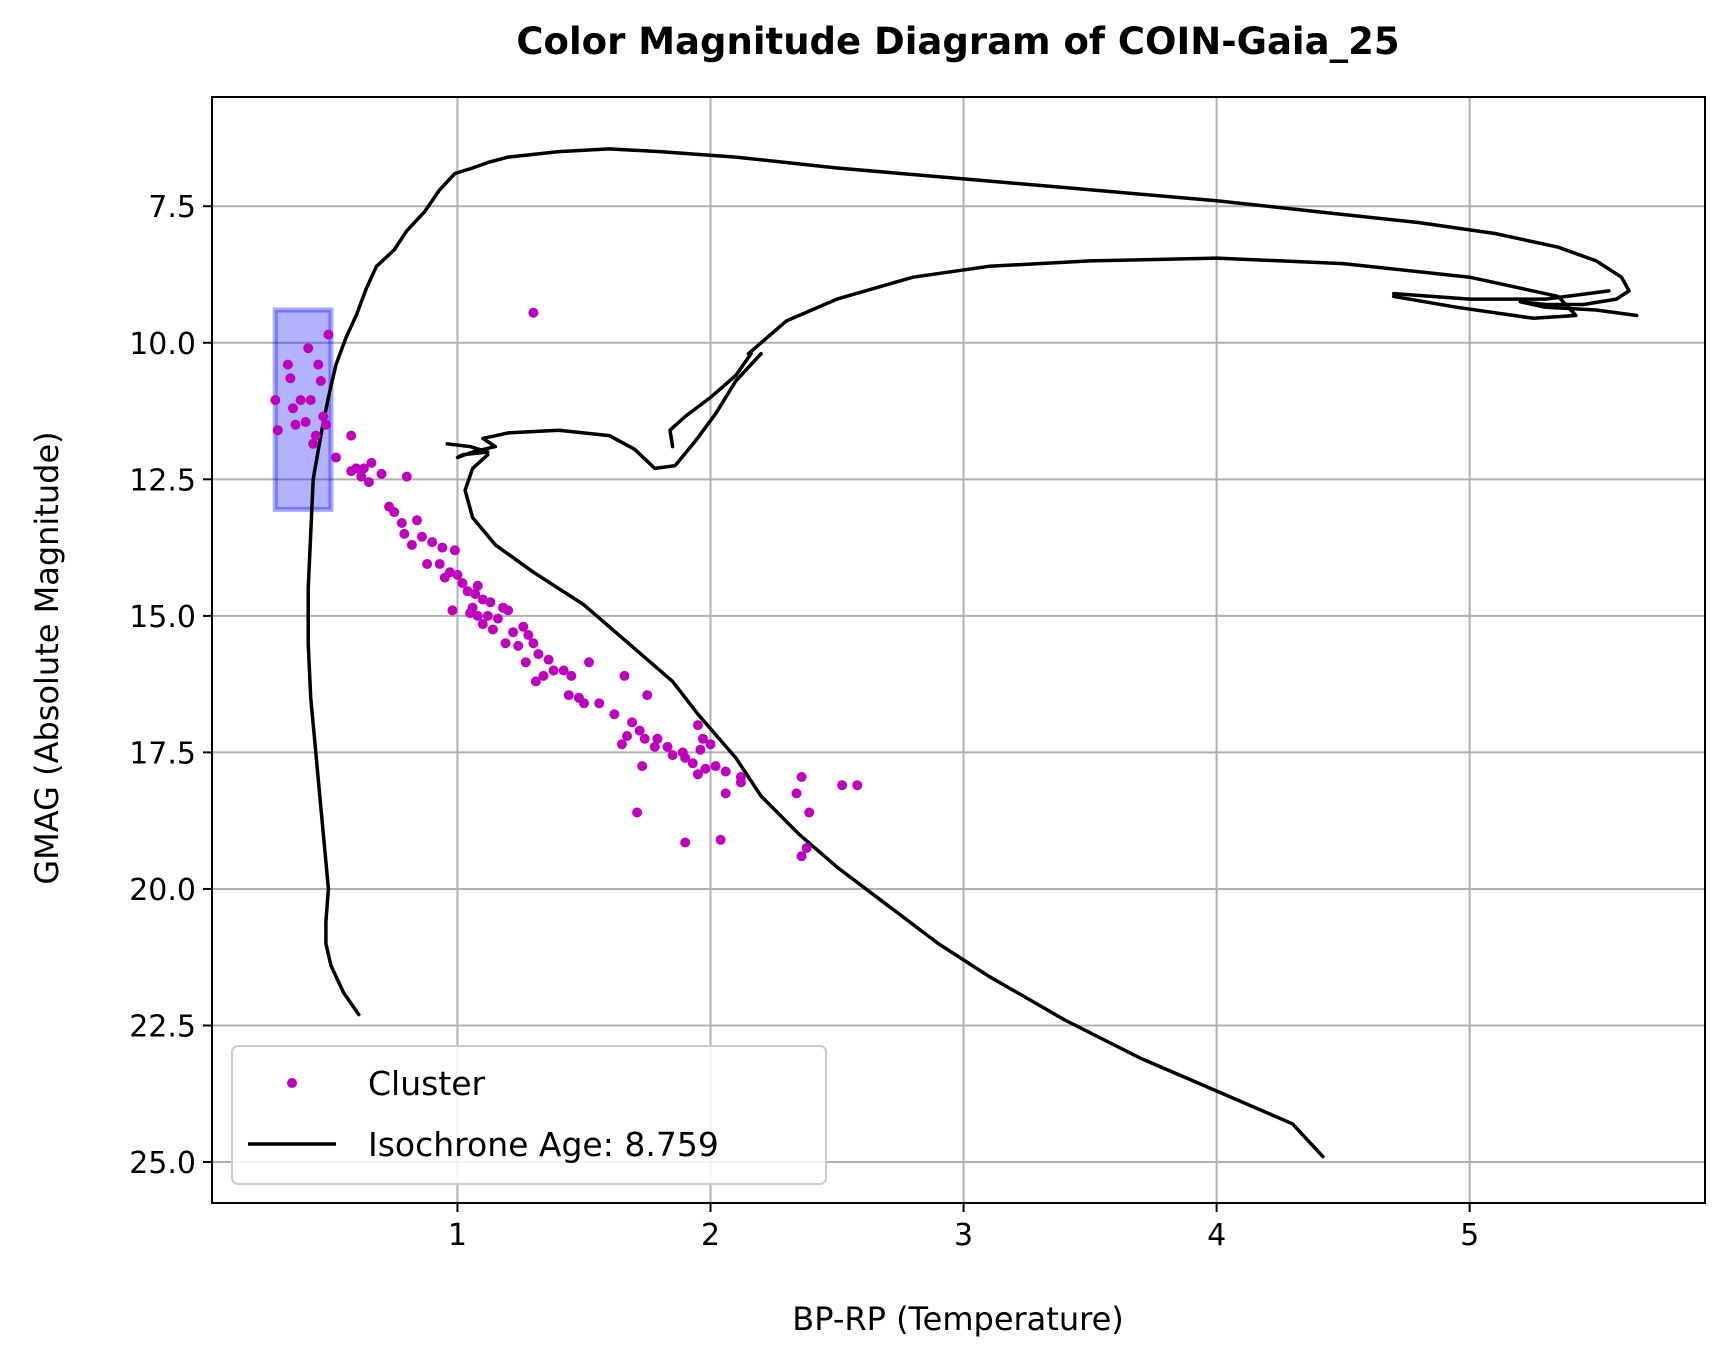 This screenshot has height=1361, width=1728. Describe the element at coordinates (162, 1163) in the screenshot. I see `y-tick-label: 25.0` at that location.